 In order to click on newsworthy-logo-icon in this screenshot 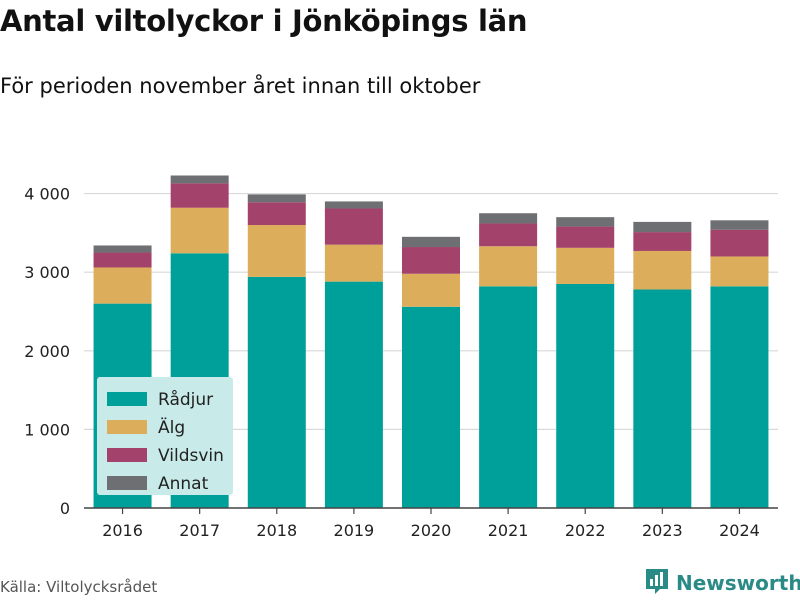, I will do `click(657, 583)`.